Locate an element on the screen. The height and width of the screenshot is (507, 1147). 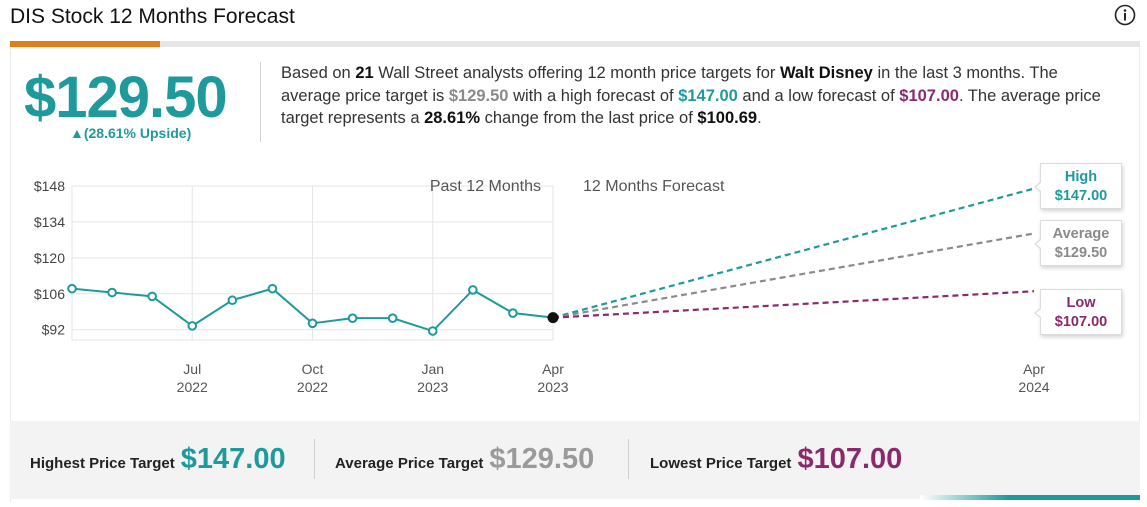
section-label-forecast: 12 Months Forecast is located at coordinates (654, 186).